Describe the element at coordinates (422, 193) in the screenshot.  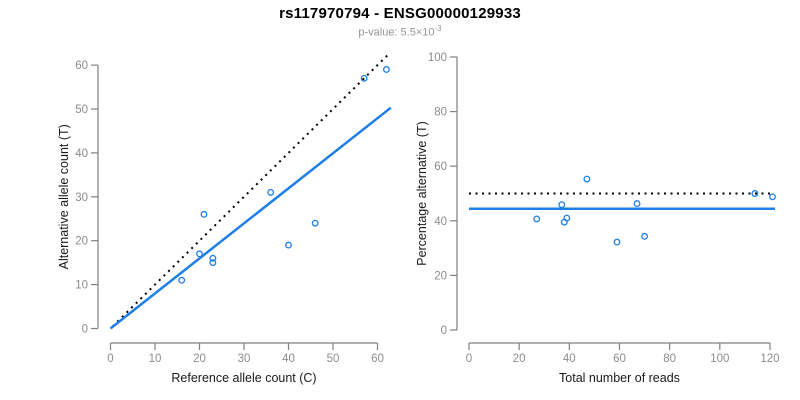
I see `y-axis-title: Percentage alternative (T)` at that location.